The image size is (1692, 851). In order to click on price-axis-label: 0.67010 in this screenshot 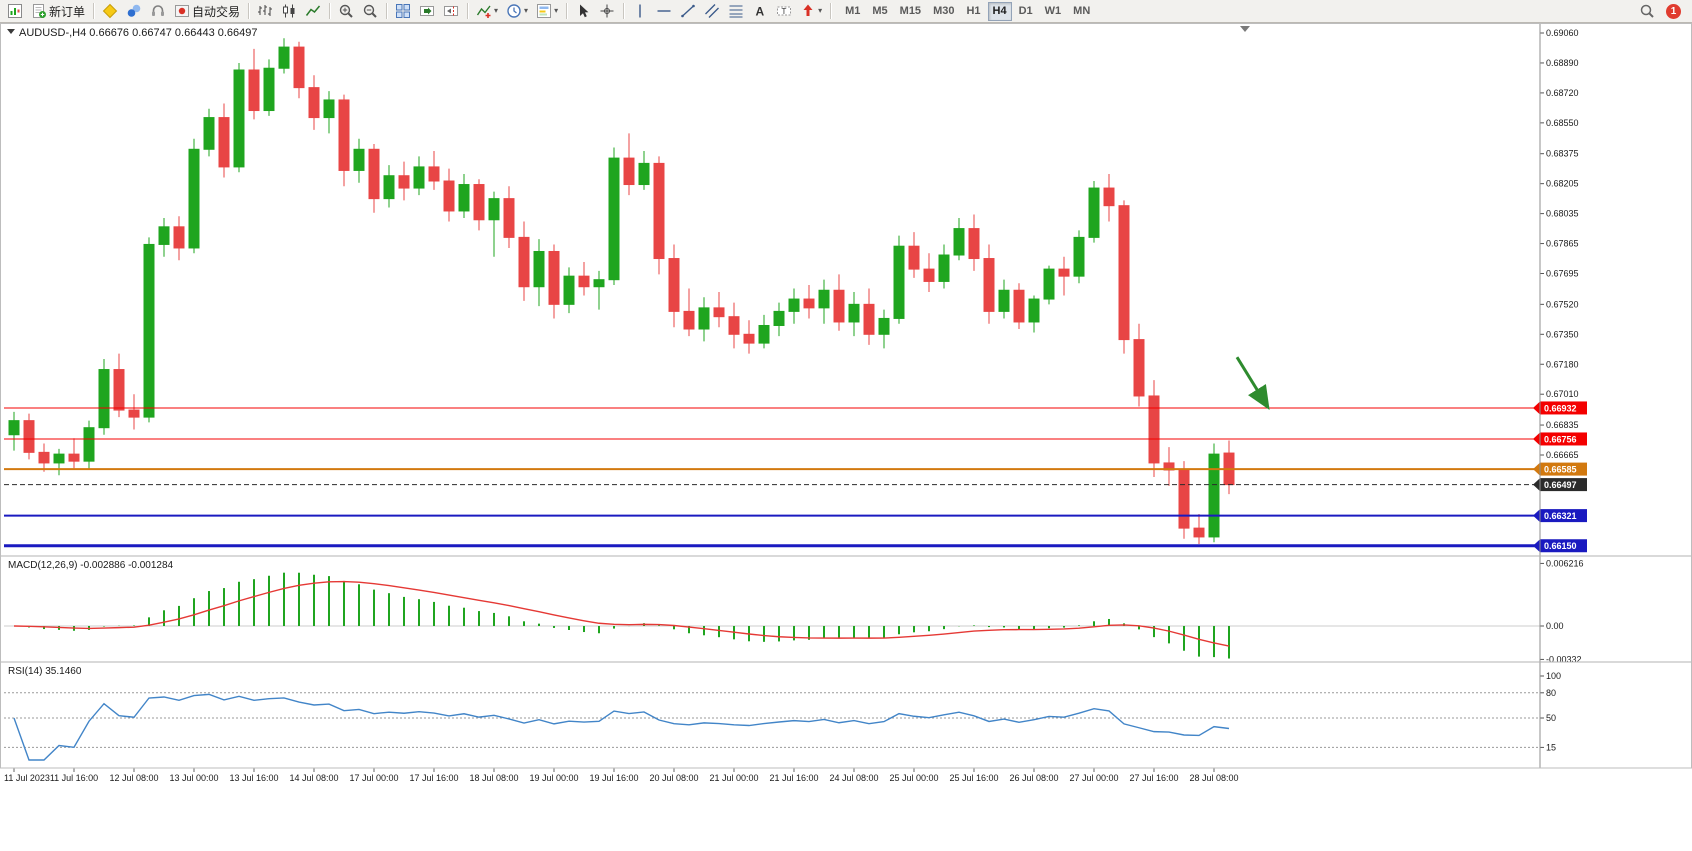, I will do `click(1562, 394)`.